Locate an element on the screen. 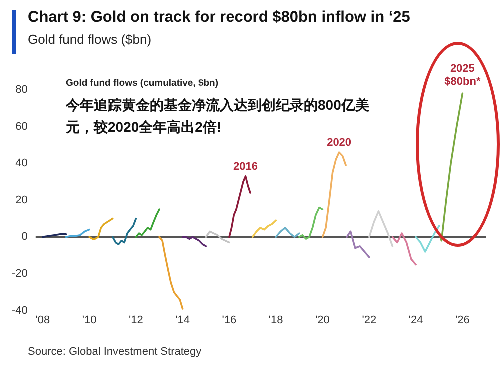 The image size is (500, 380). y-tick-label: 0 is located at coordinates (25, 237).